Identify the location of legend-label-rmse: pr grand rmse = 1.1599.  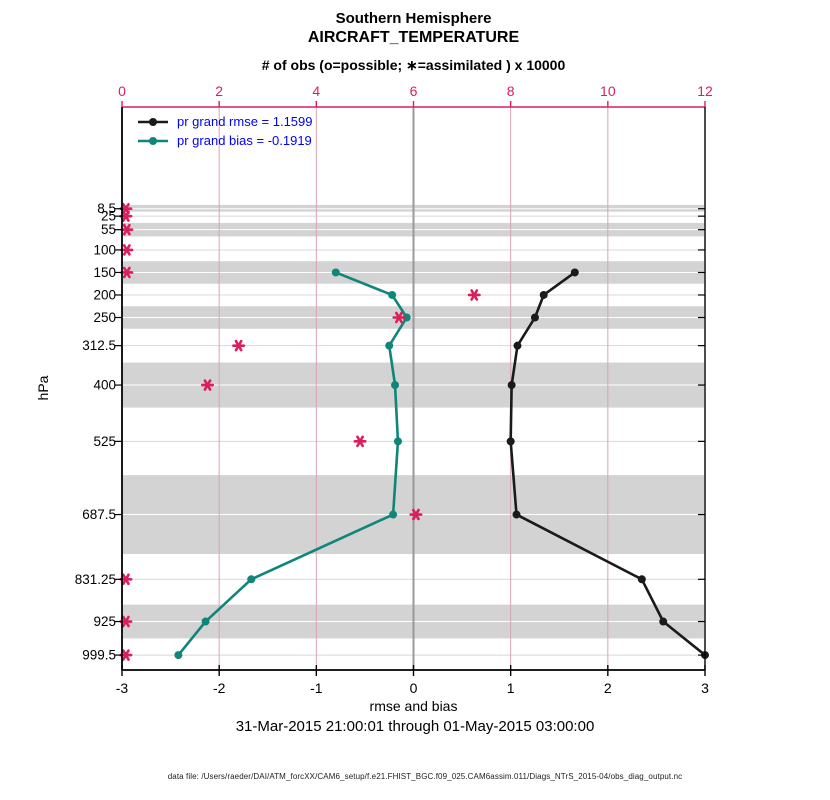
(245, 121).